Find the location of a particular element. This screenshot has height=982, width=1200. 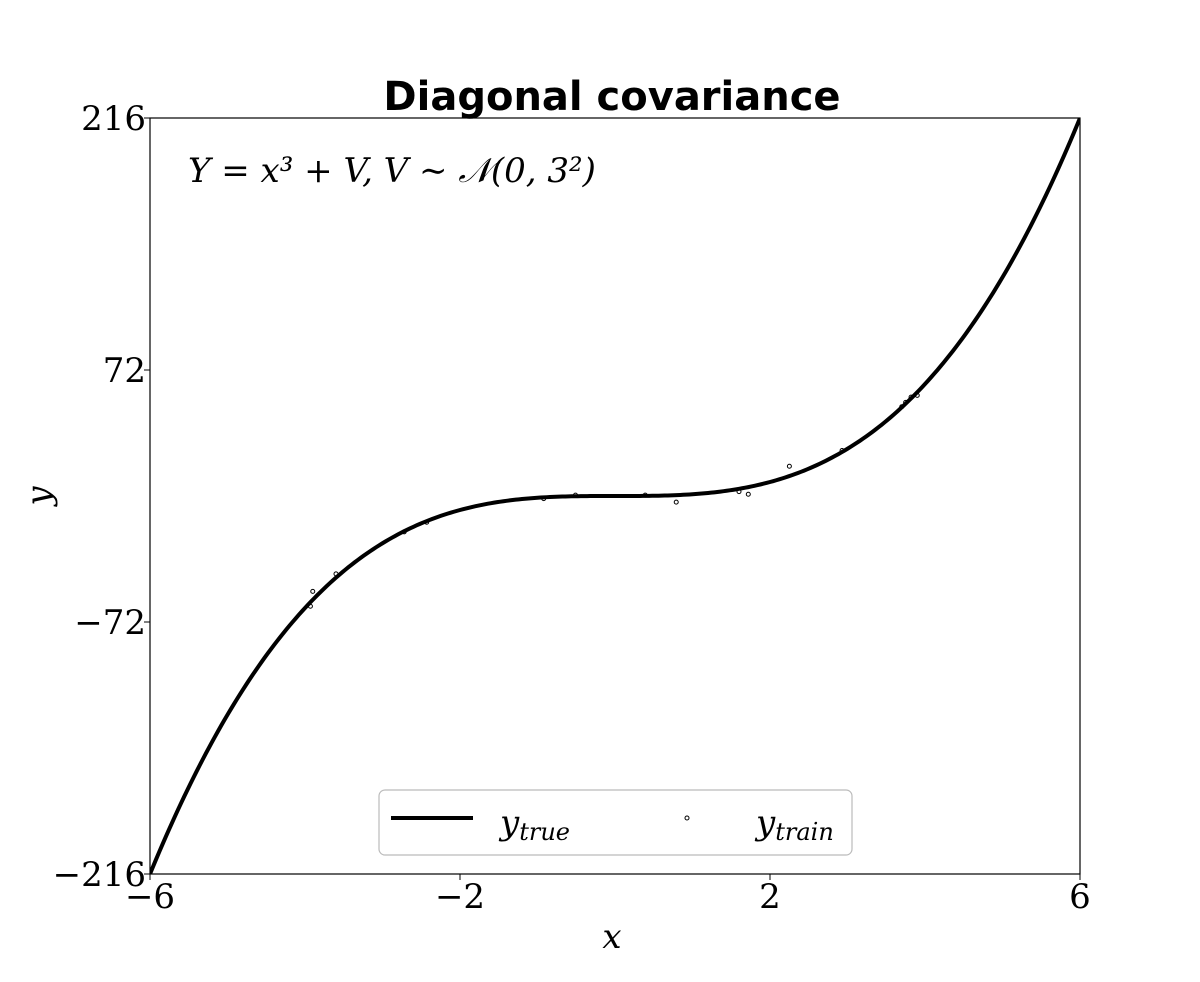

y-tick-label: −72 is located at coordinates (110, 623).